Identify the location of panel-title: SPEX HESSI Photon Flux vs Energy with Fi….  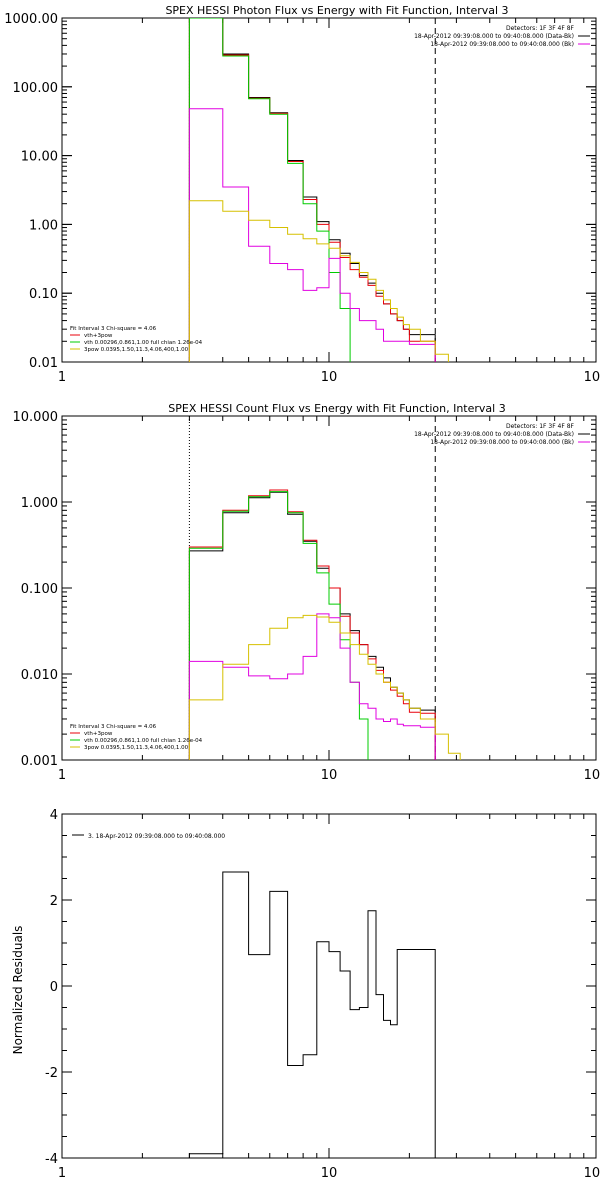
(336, 10).